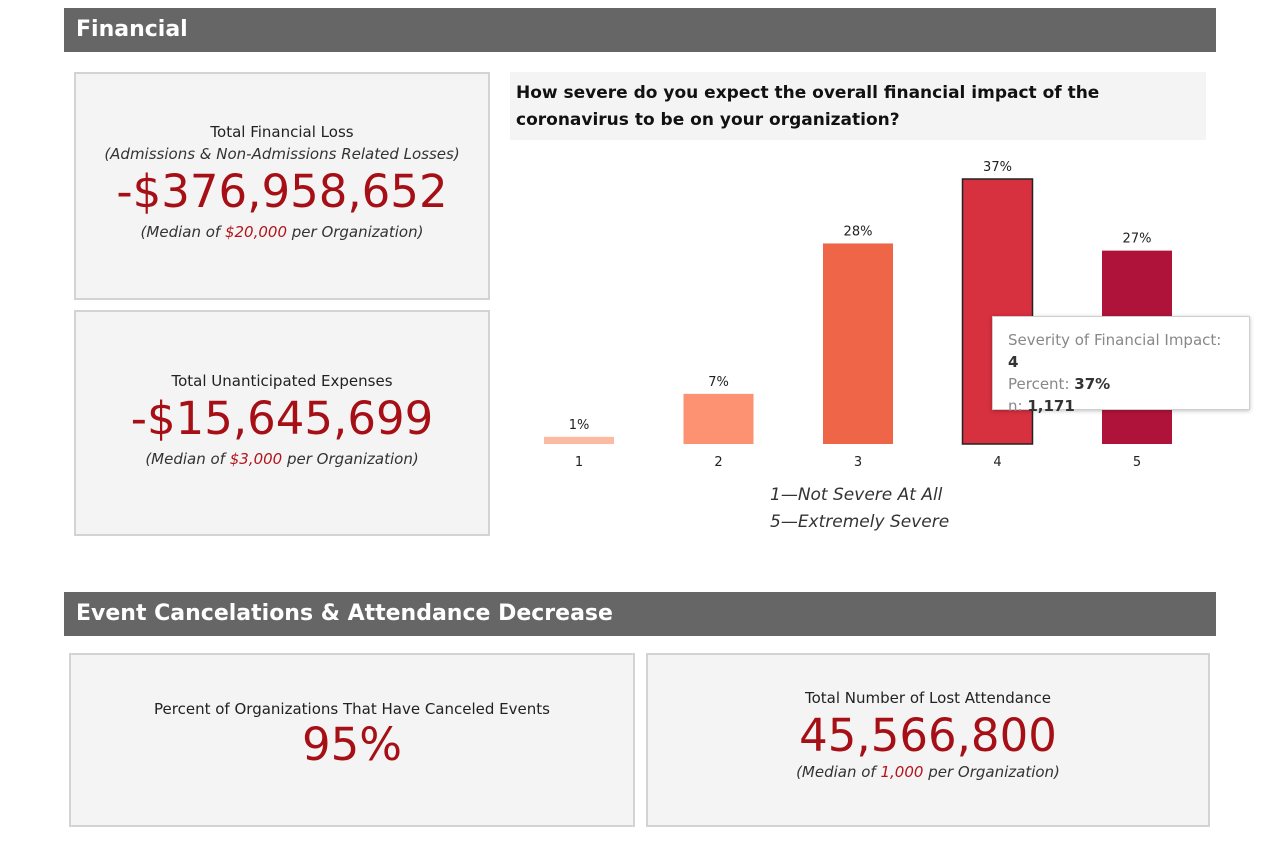 This screenshot has width=1280, height=846. I want to click on financial-section-title: Financial, so click(132, 29).